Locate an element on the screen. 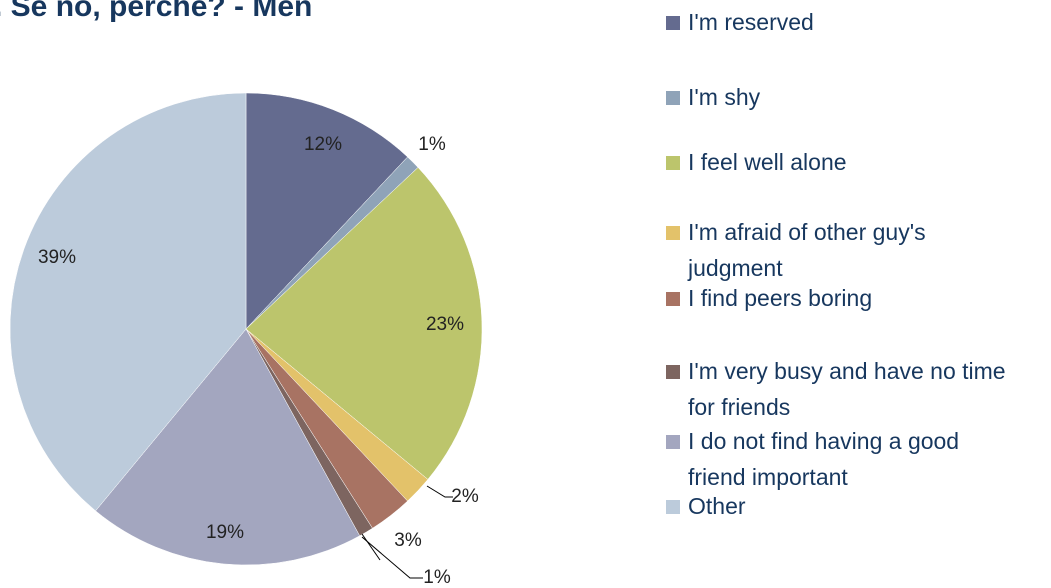 The image size is (1051, 588). legend-label: I find peers boring is located at coordinates (780, 298).